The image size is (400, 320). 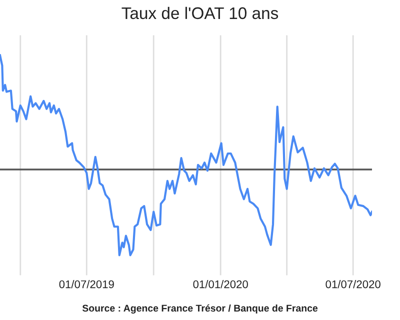 What do you see at coordinates (353, 284) in the screenshot?
I see `x-tick-label: 01/07/2020` at bounding box center [353, 284].